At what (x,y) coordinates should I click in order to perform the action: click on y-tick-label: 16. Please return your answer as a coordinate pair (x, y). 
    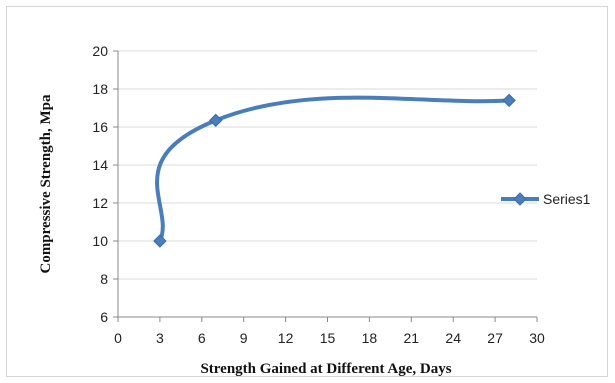
    Looking at the image, I should click on (100, 127).